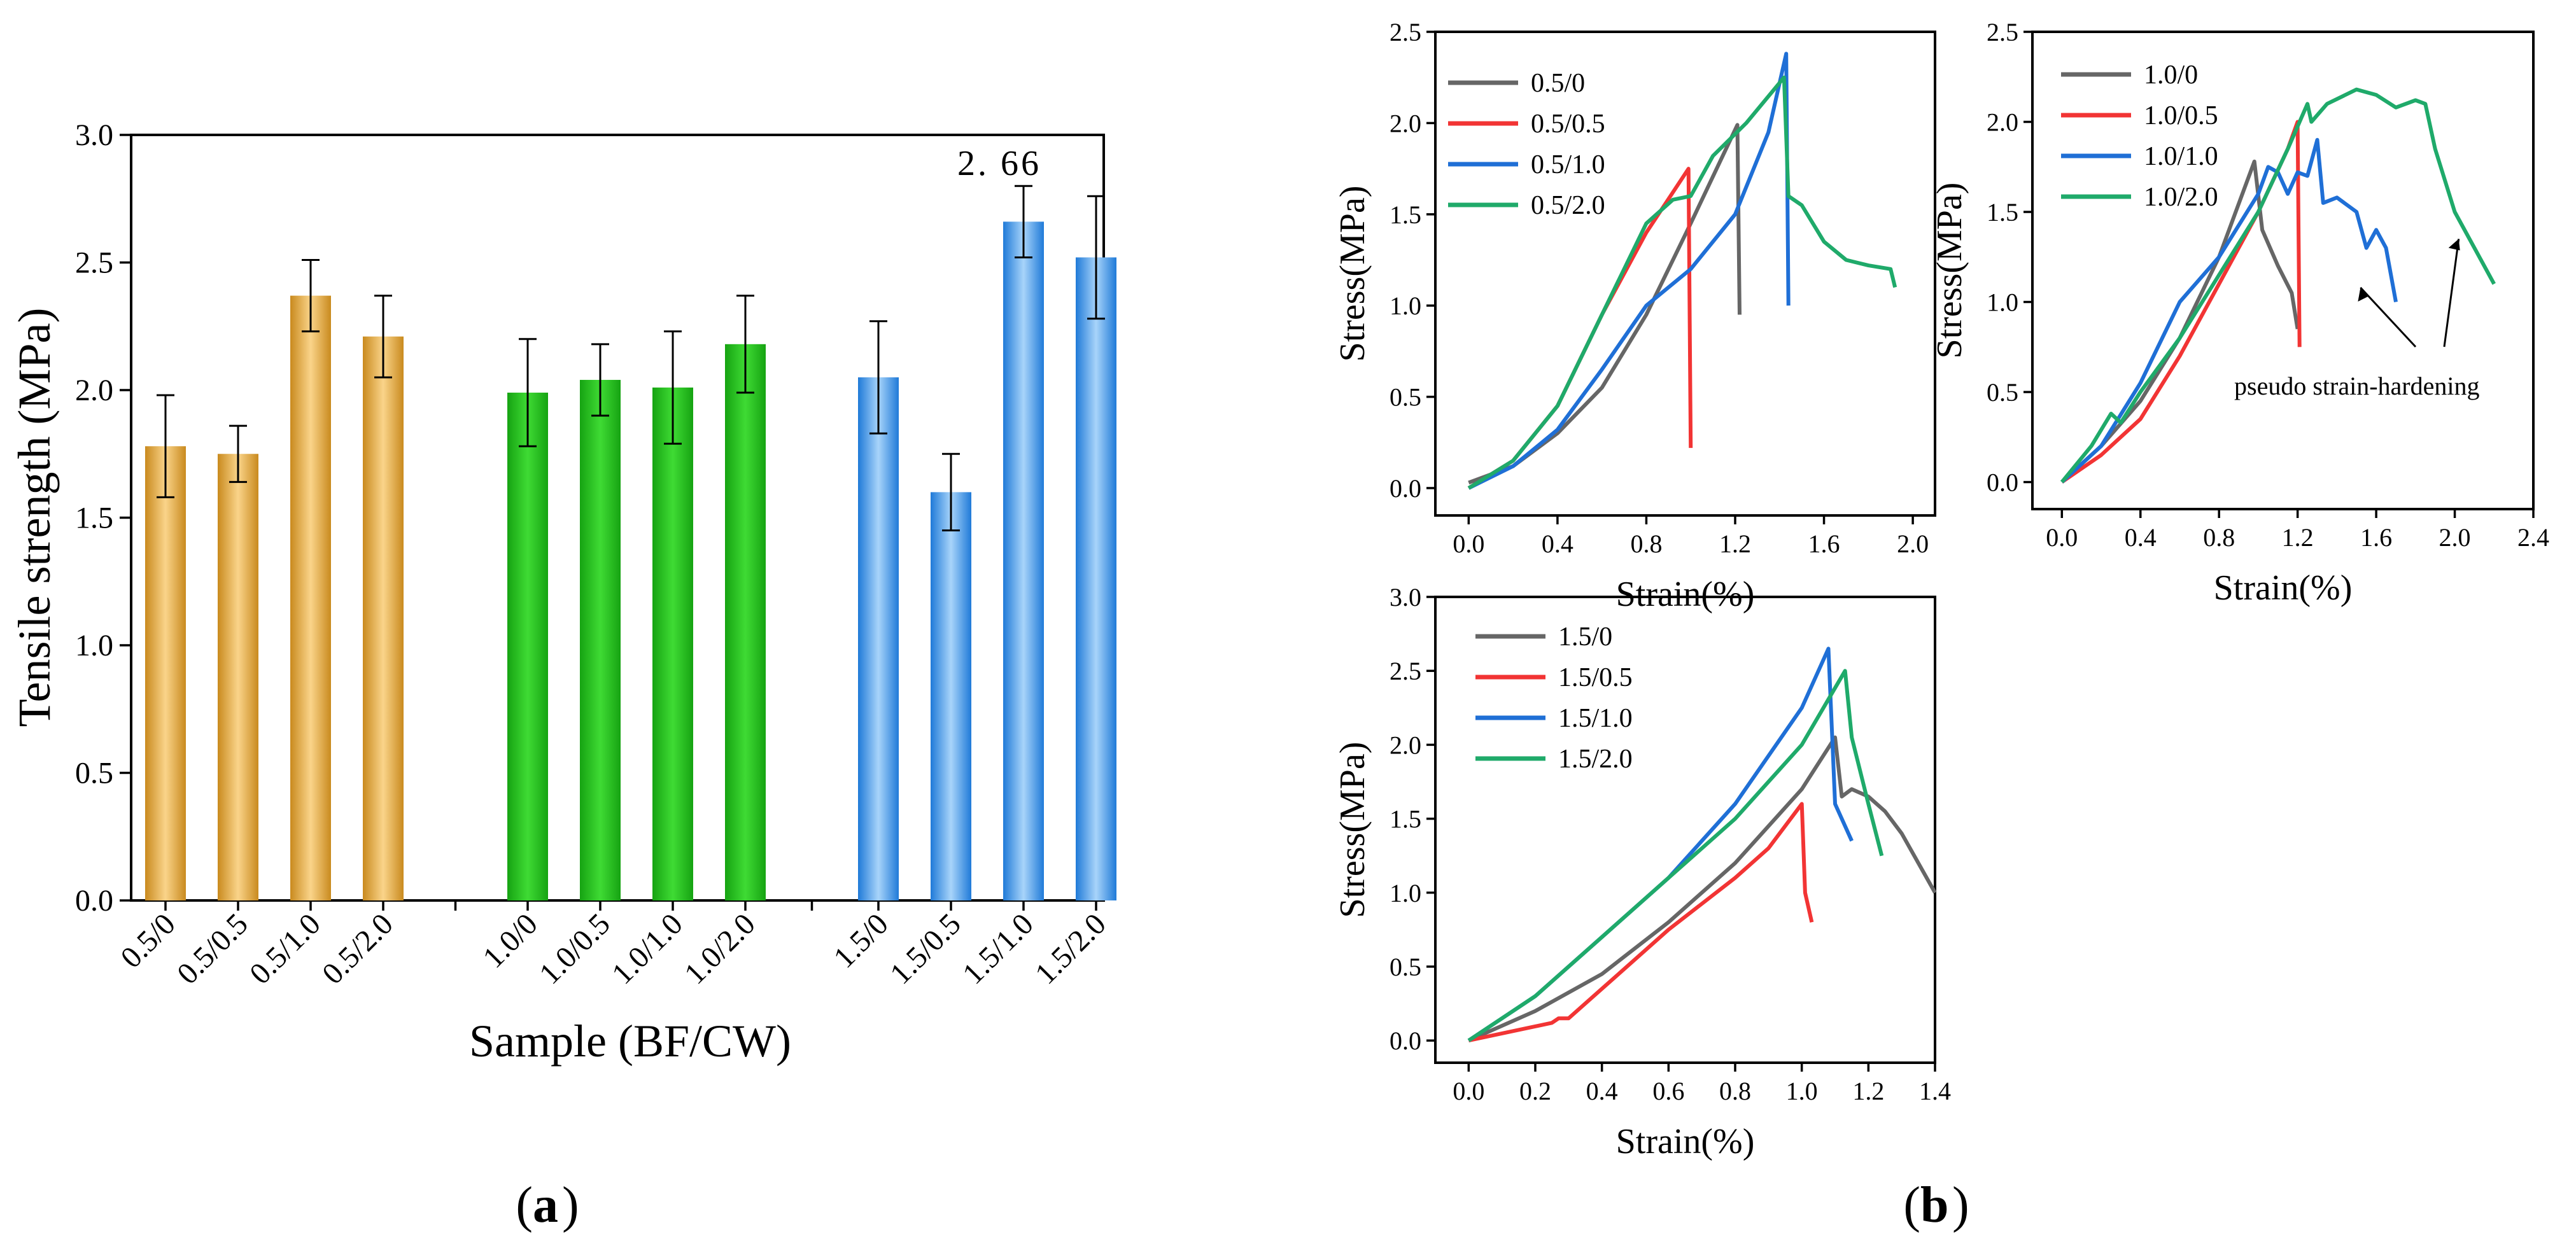 Image resolution: width=2576 pixels, height=1260 pixels. What do you see at coordinates (384, 618) in the screenshot?
I see `bar-0.5/2.0` at bounding box center [384, 618].